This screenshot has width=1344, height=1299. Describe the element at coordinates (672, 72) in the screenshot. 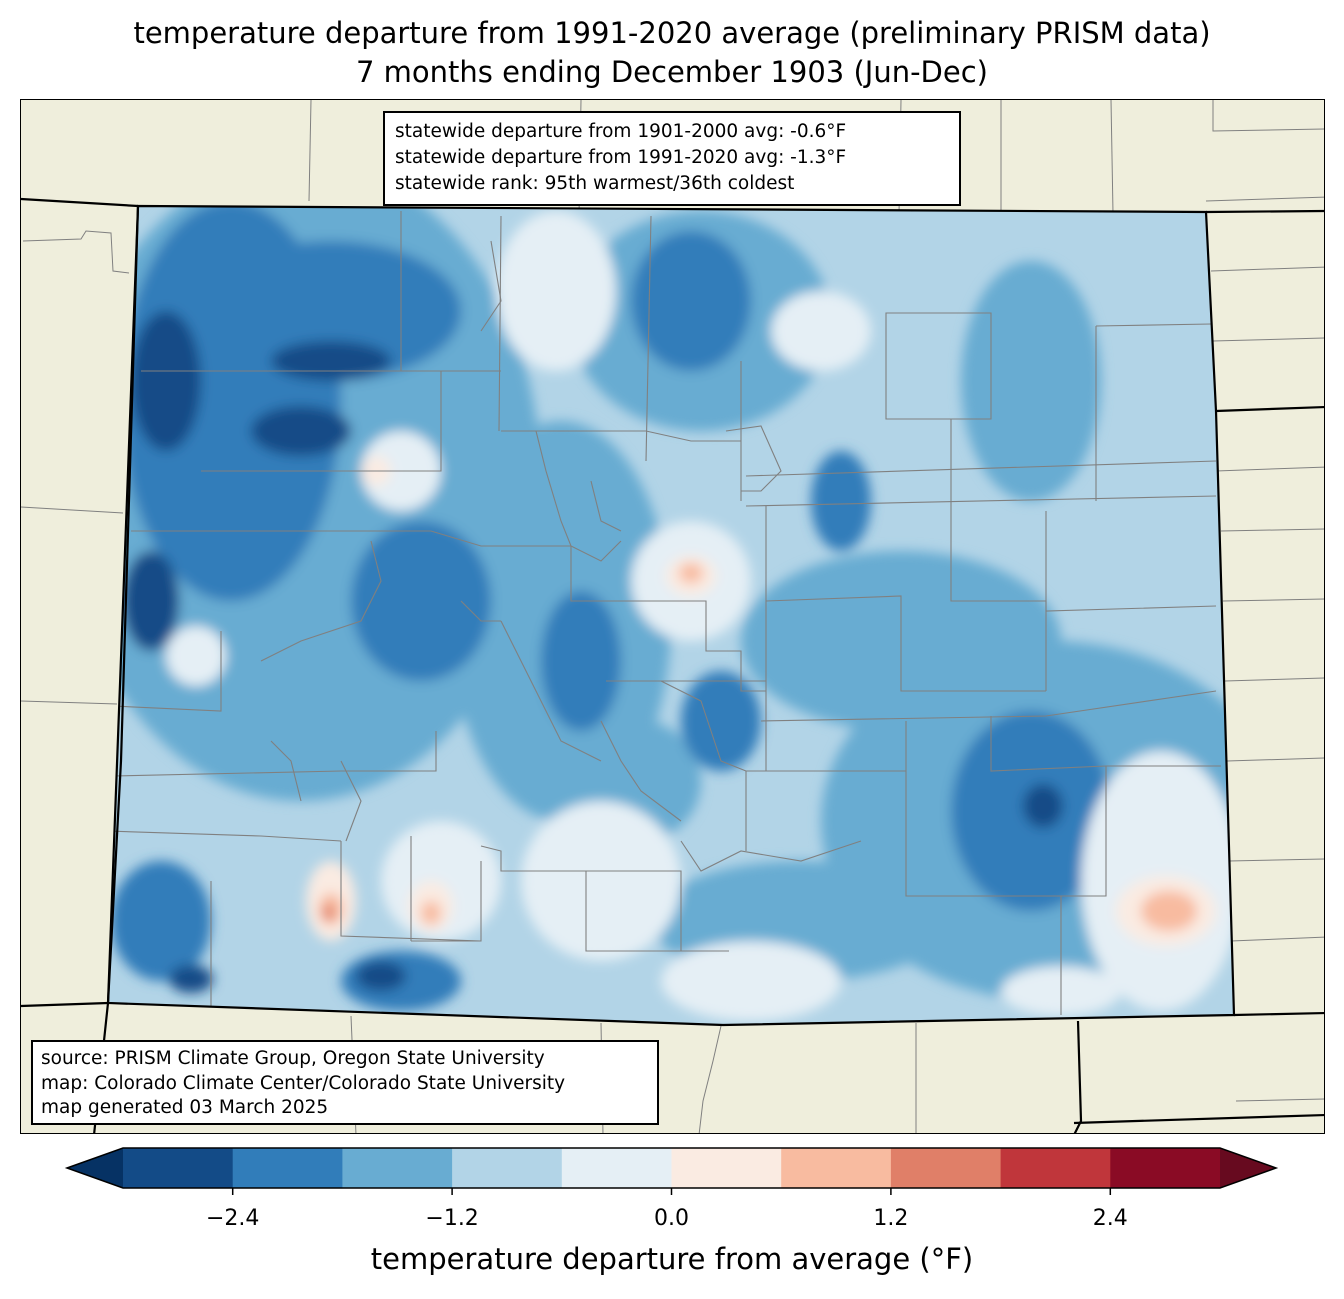

I see `map-title-line2: 7 months ending December 1903 (Jun-Dec)` at that location.